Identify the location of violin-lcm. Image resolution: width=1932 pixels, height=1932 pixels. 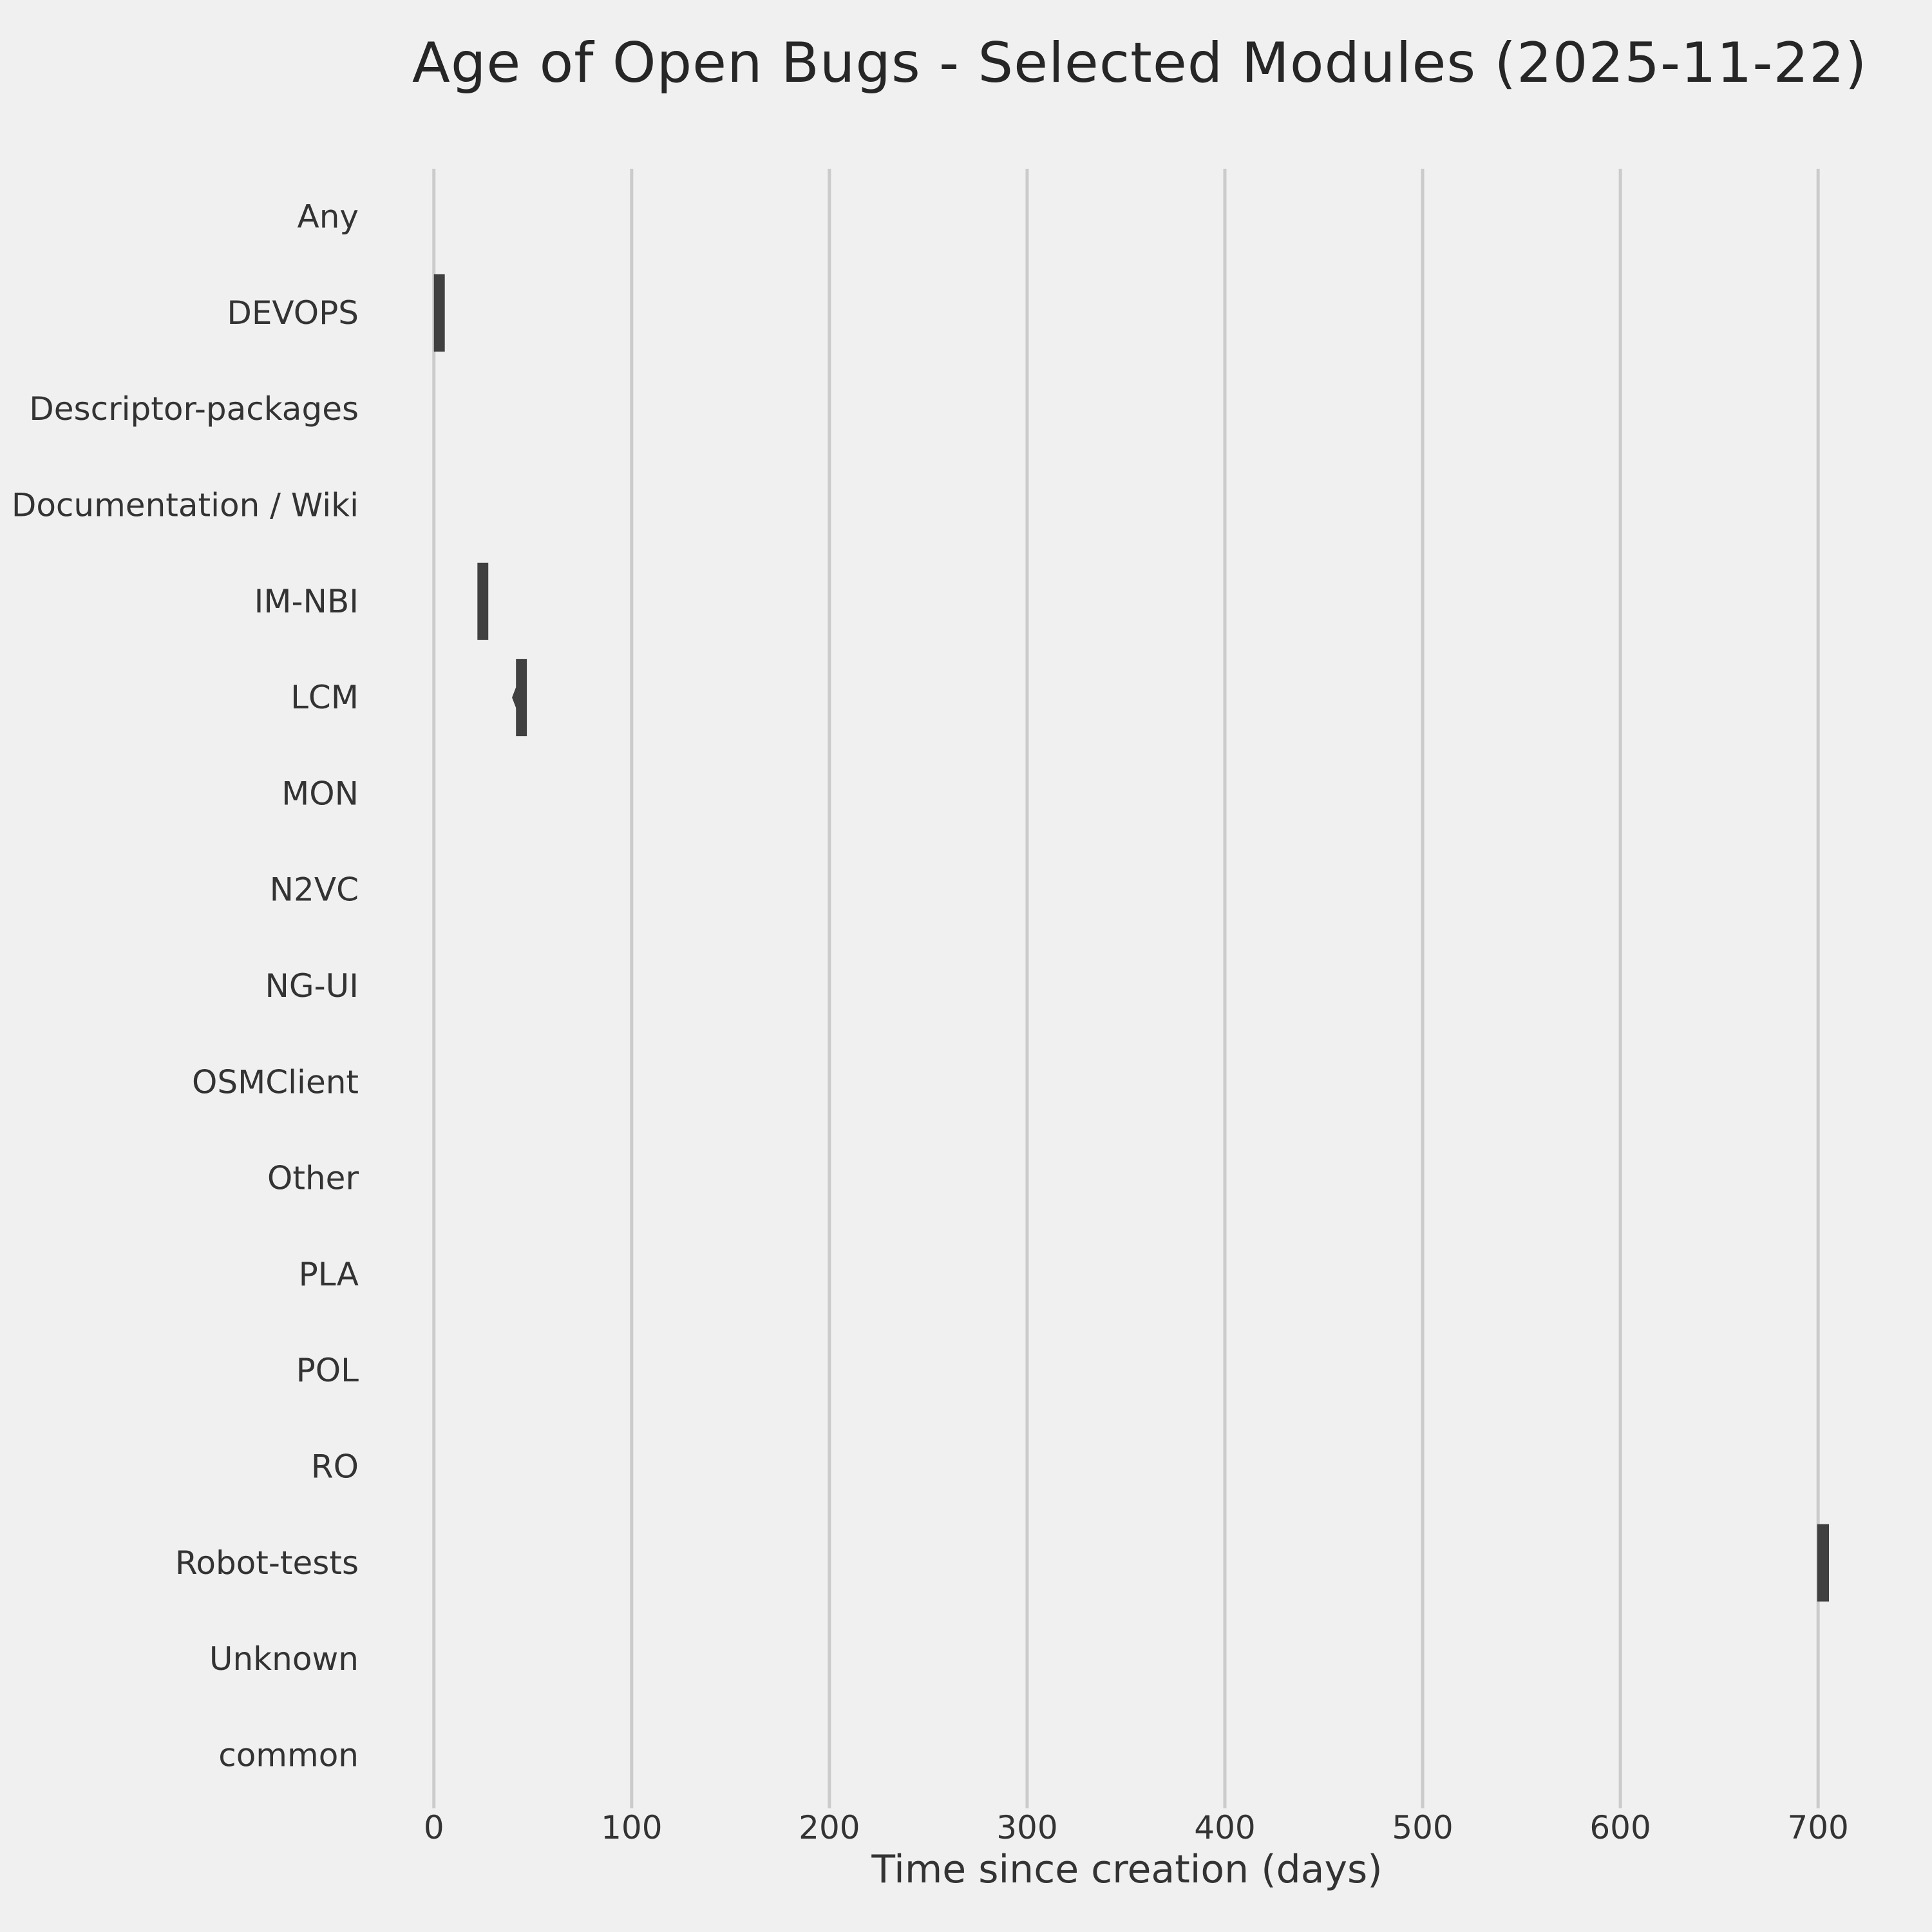
(519, 698).